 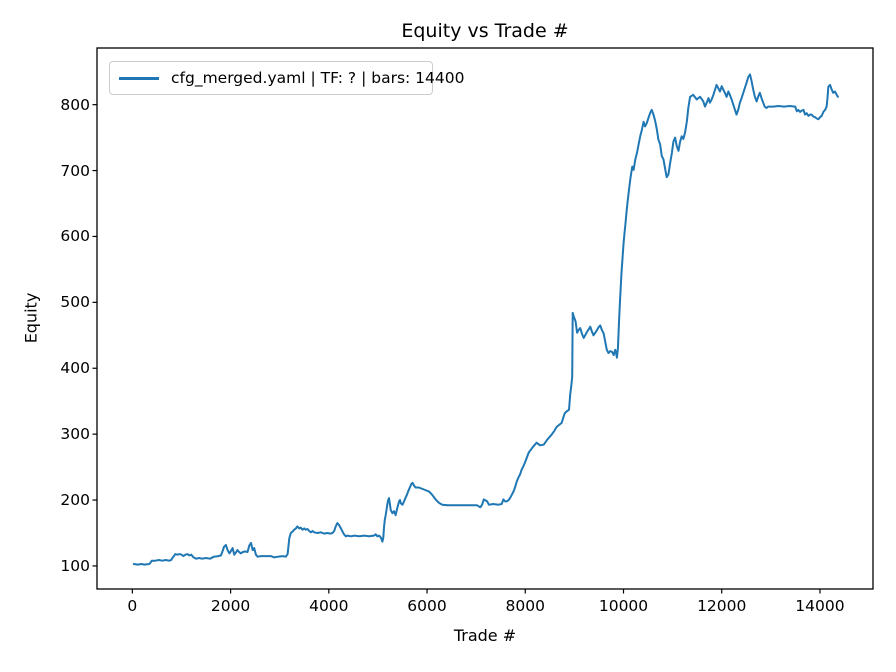 What do you see at coordinates (75, 236) in the screenshot?
I see `y-tick-label-600: 600` at bounding box center [75, 236].